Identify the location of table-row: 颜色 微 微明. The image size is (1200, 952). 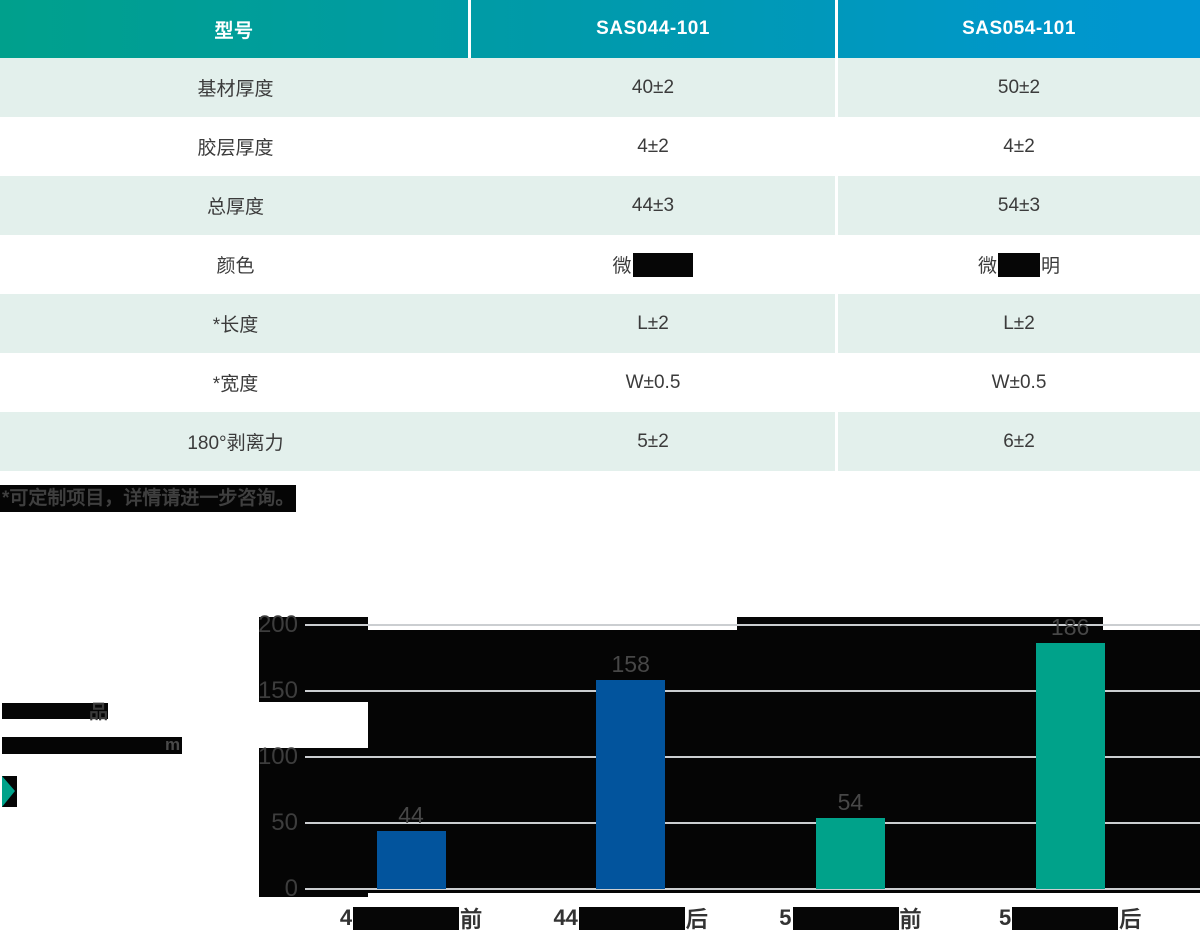
(600, 264).